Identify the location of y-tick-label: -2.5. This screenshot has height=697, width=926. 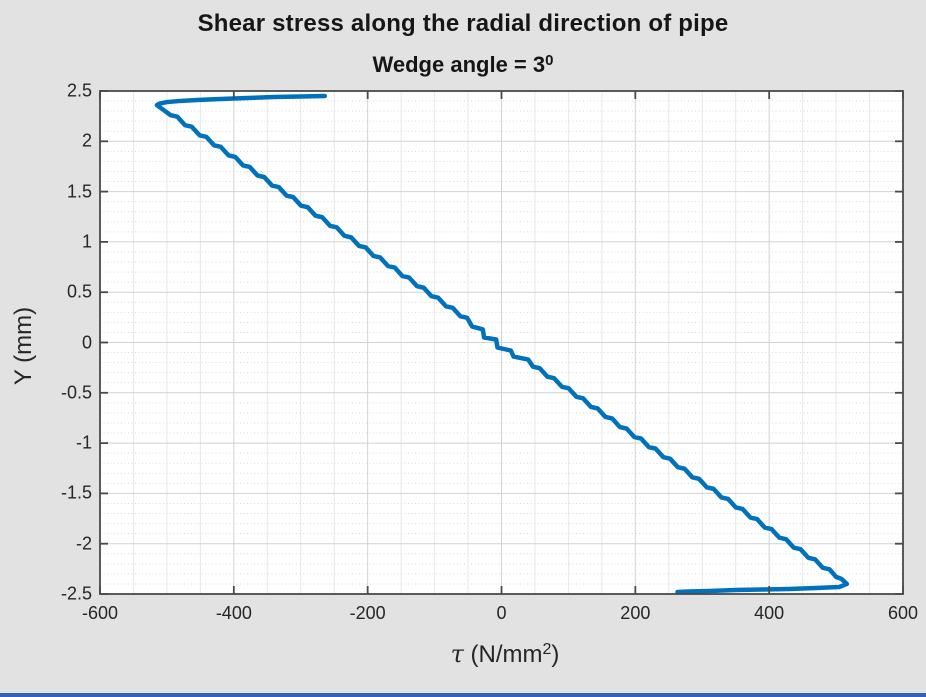
(76, 593).